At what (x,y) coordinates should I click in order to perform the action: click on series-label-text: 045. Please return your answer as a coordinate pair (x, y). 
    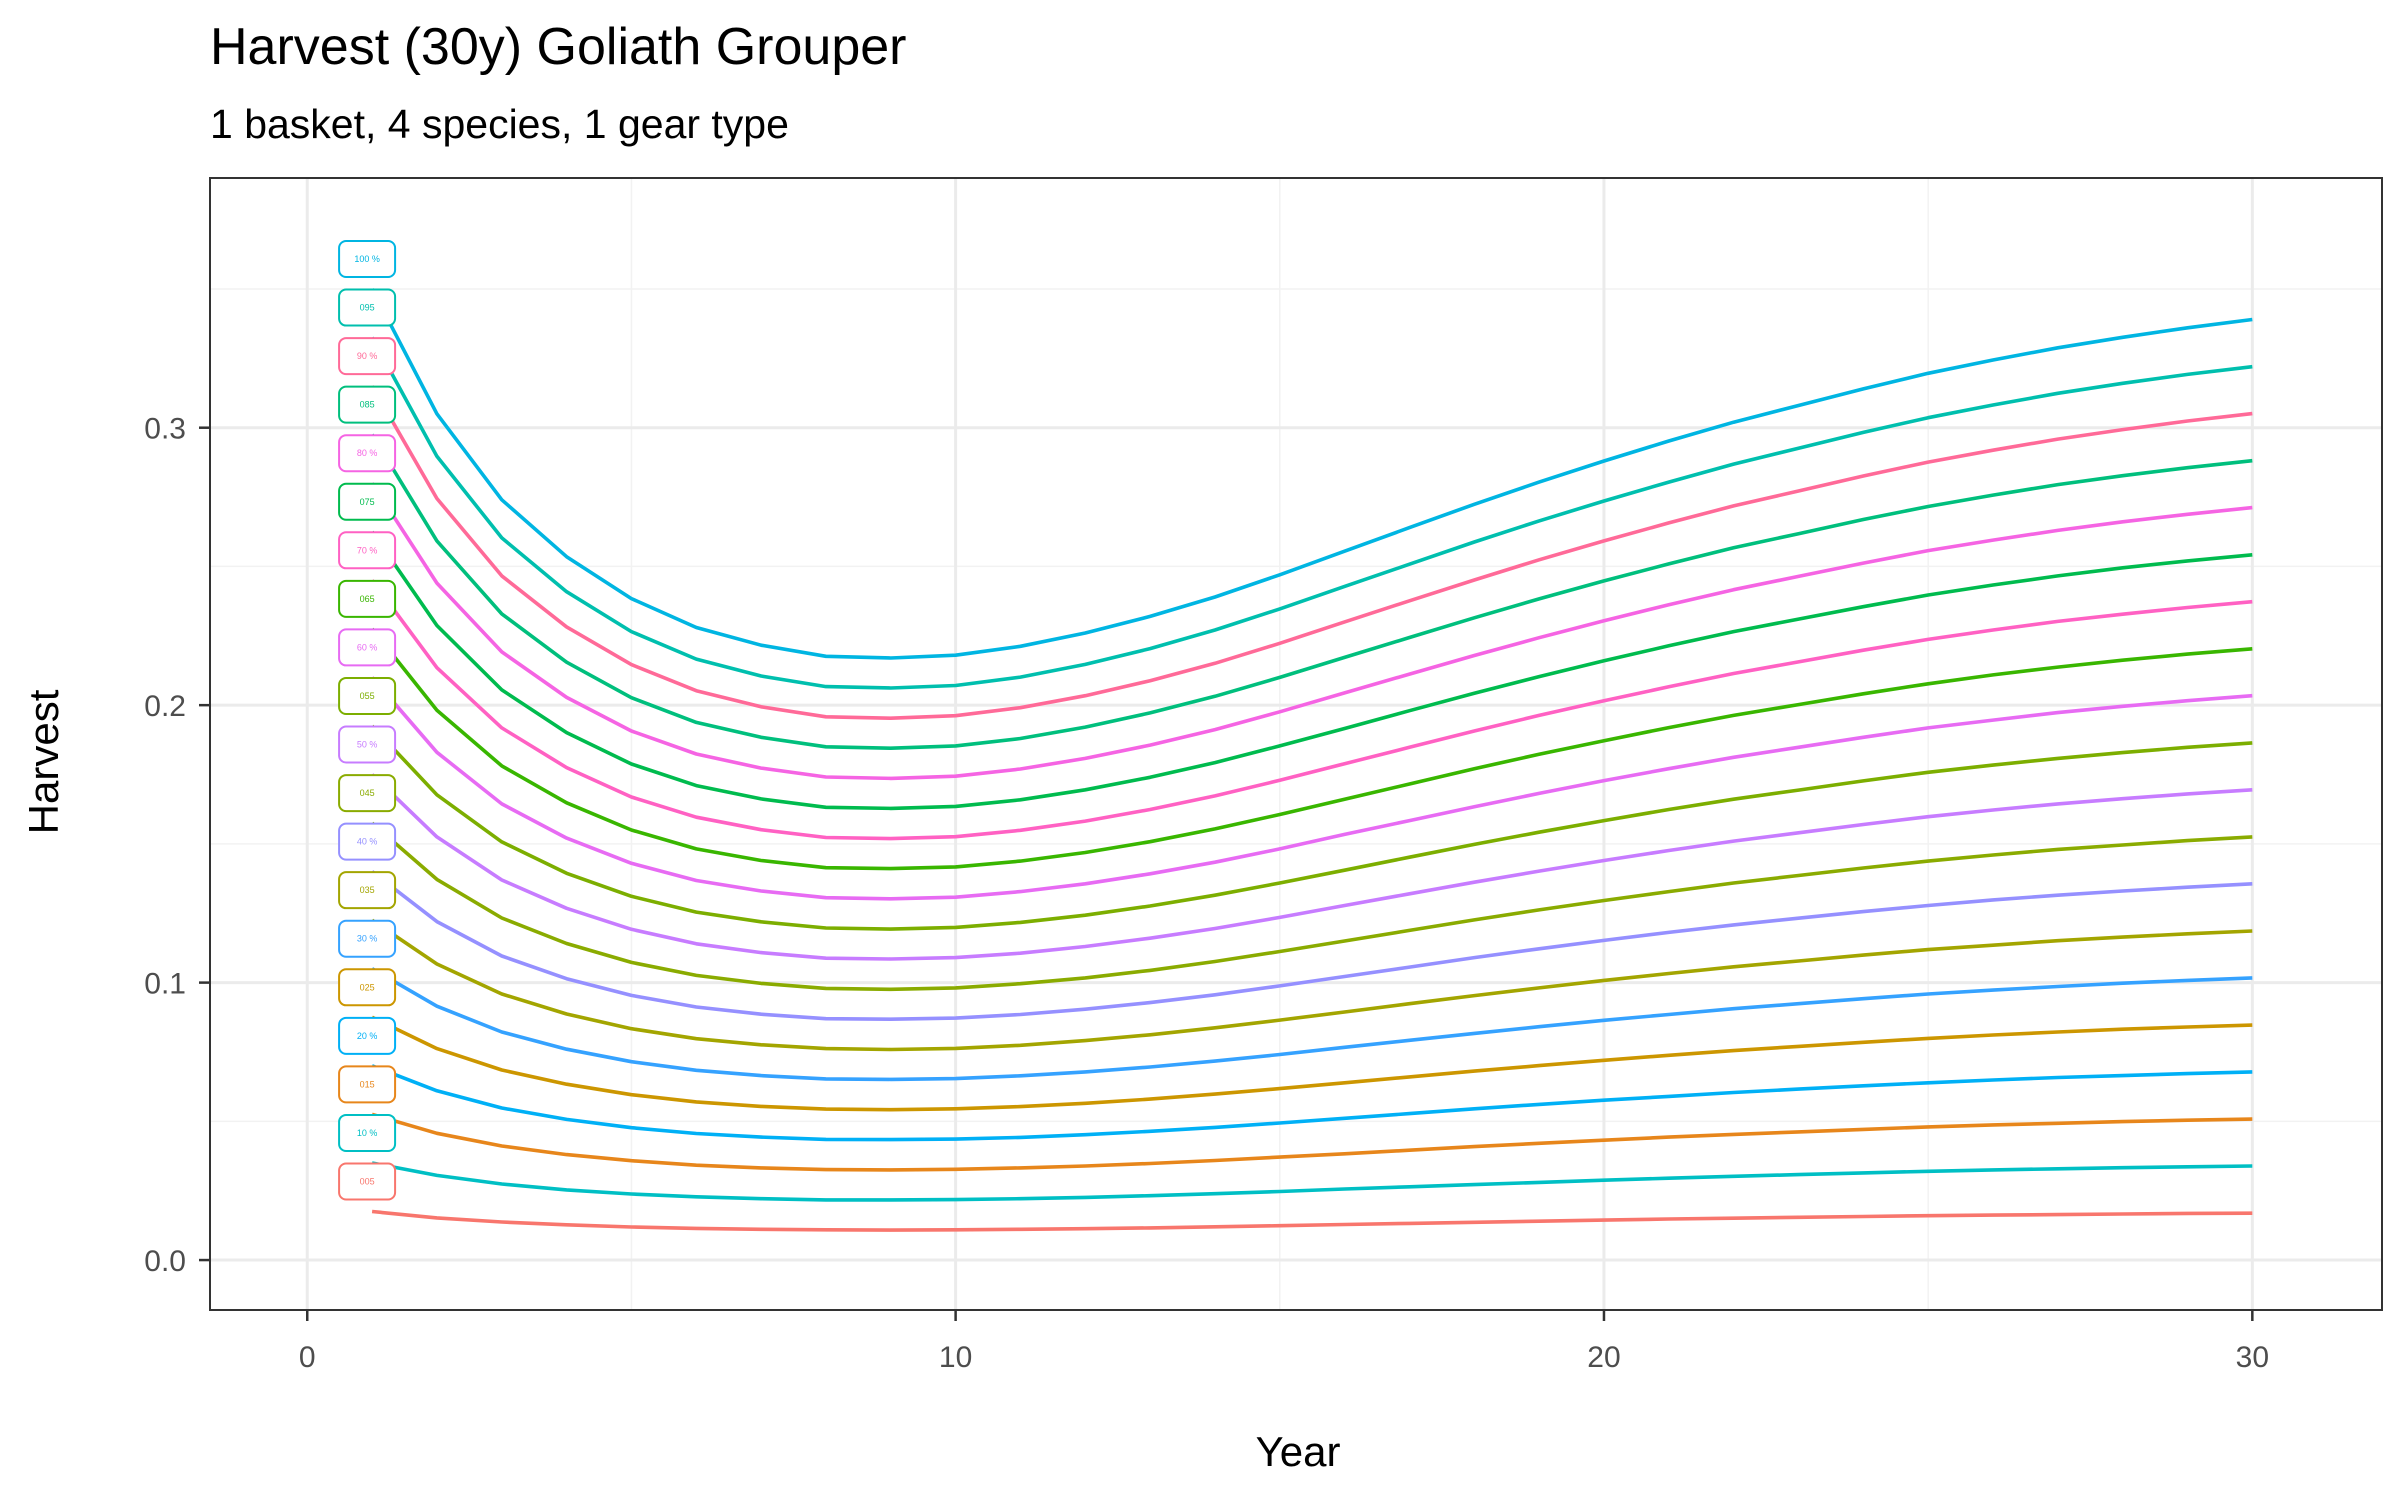
    Looking at the image, I should click on (367, 793).